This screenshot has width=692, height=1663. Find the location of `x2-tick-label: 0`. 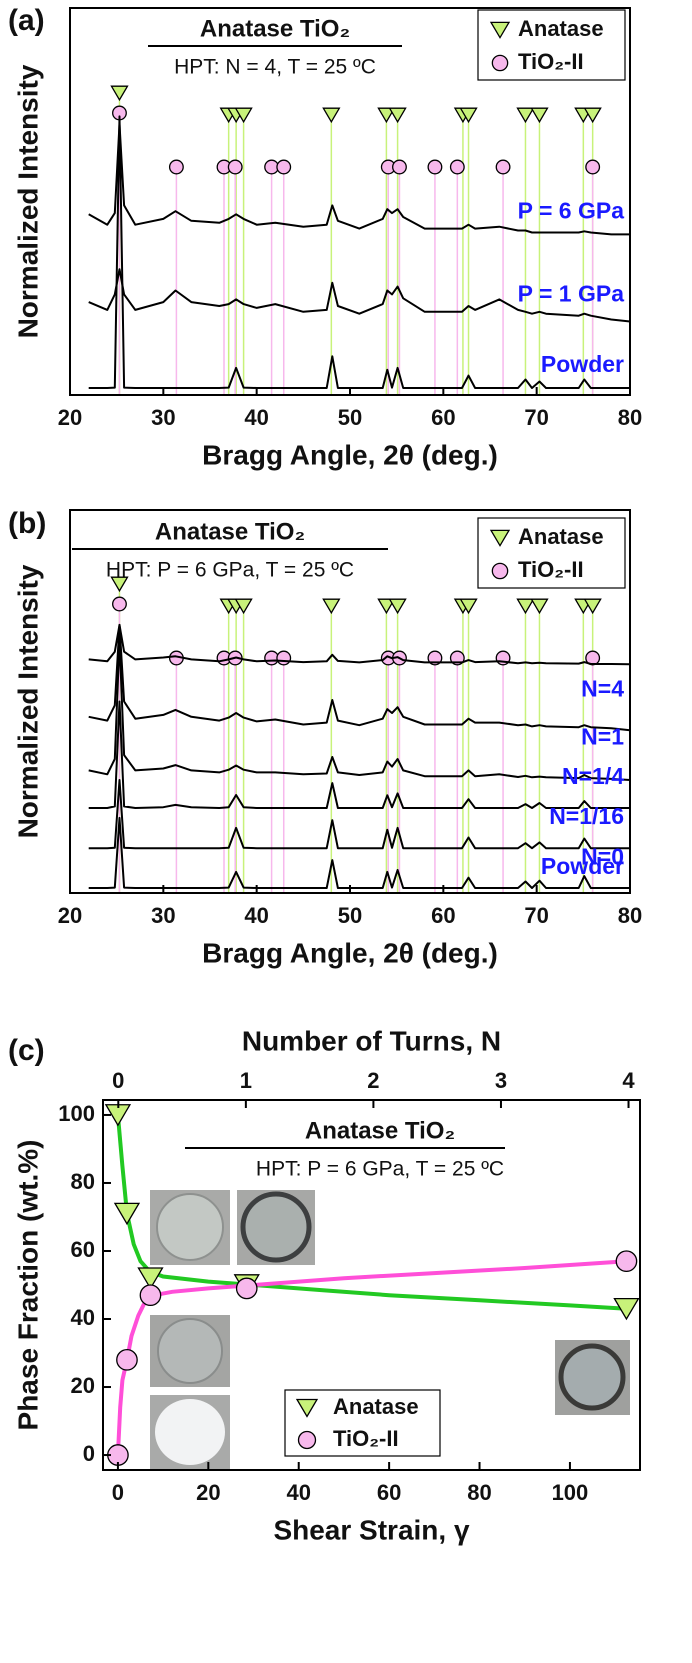

x2-tick-label: 0 is located at coordinates (118, 1080).